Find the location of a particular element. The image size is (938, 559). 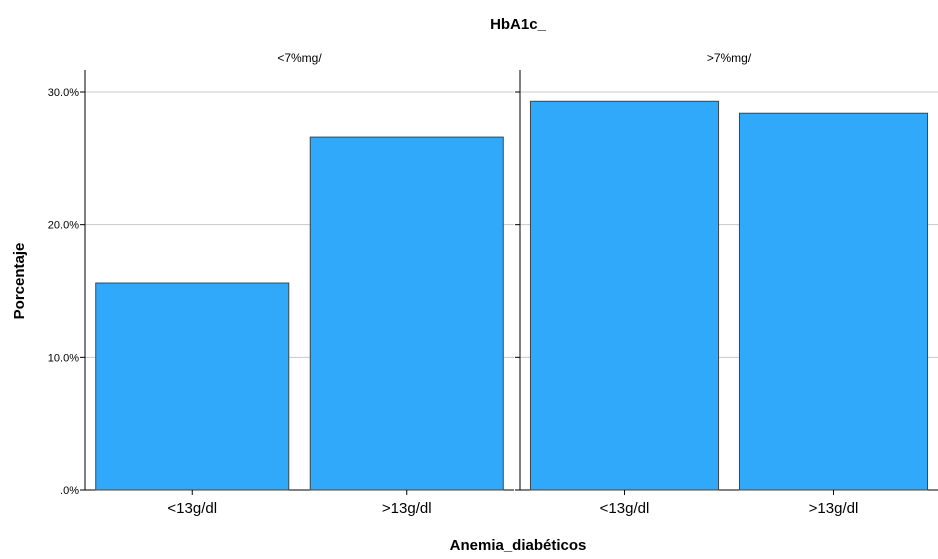

y-tick-label: 30.0% is located at coordinates (63, 93).